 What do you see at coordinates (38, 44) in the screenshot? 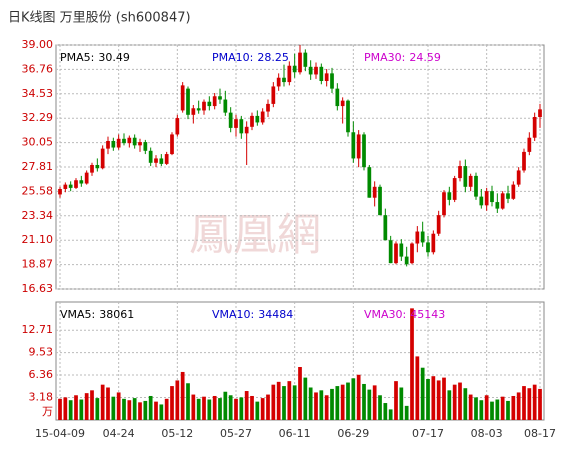
I see `y-tick-label: 39.00` at bounding box center [38, 44].